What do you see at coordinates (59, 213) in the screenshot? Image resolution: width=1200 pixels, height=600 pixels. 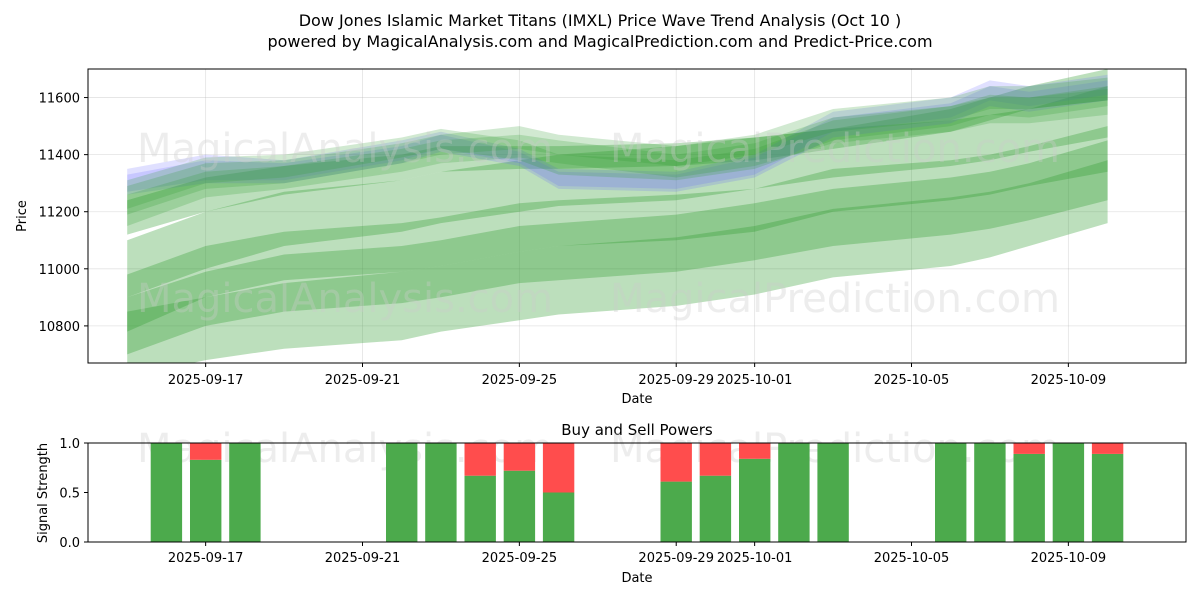 I see `price-y-tick-label: 11200` at bounding box center [59, 213].